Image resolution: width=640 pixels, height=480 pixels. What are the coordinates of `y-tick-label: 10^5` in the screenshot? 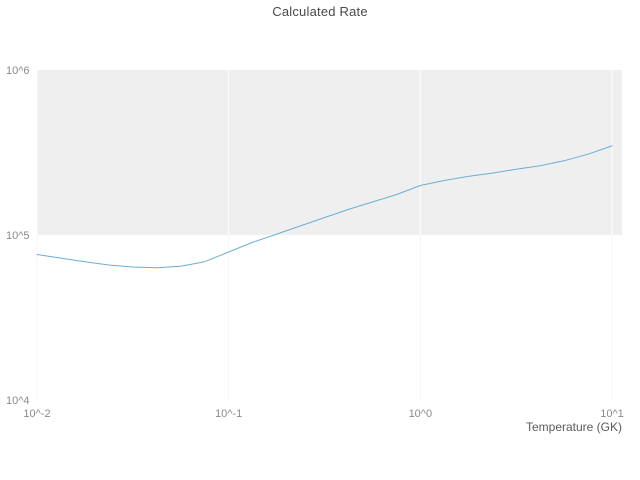 It's located at (18, 236).